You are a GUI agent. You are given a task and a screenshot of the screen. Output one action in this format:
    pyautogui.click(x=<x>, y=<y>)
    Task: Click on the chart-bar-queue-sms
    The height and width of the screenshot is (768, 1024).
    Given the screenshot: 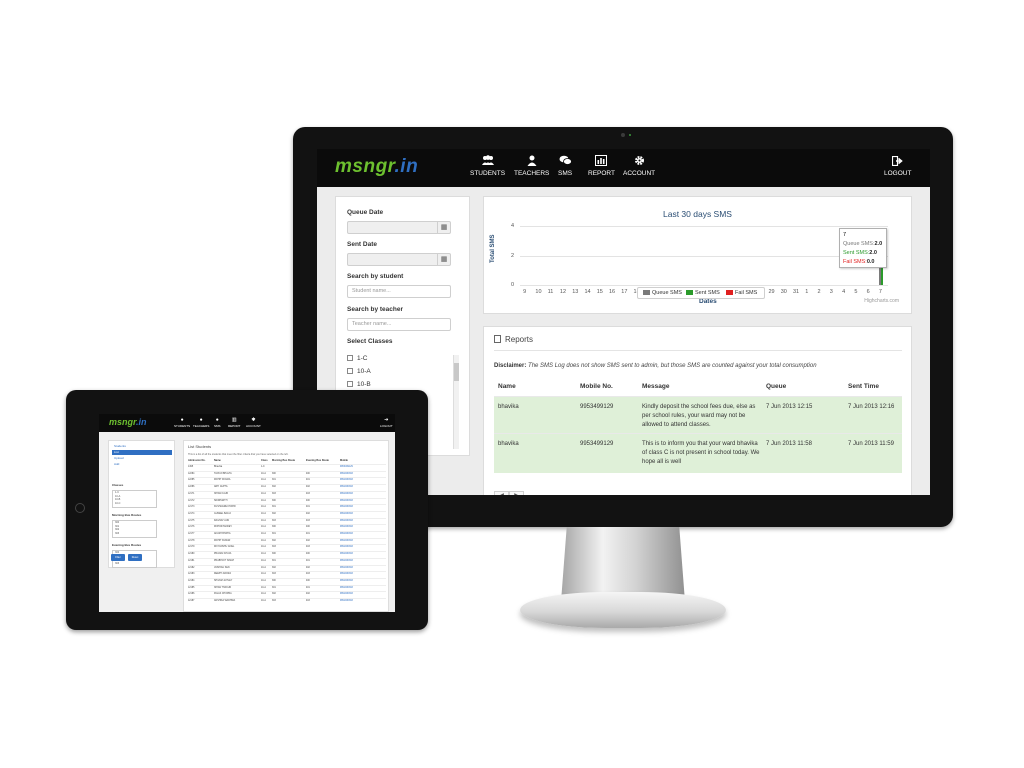 What is the action you would take?
    pyautogui.click(x=880, y=270)
    